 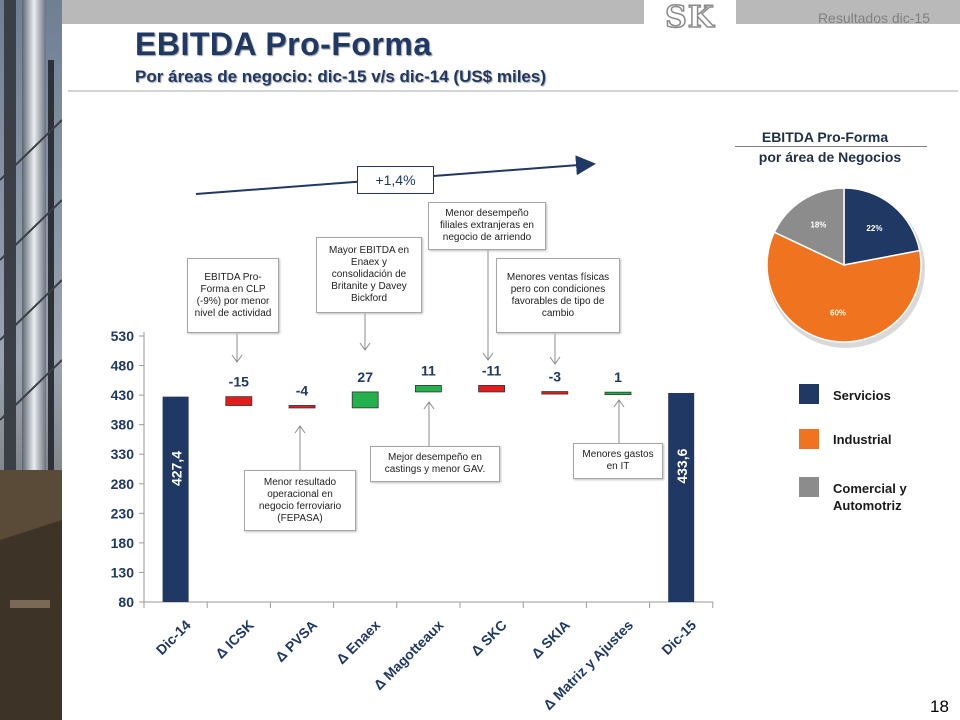 What do you see at coordinates (678, 637) in the screenshot?
I see `x-tick-label: Dic-15` at bounding box center [678, 637].